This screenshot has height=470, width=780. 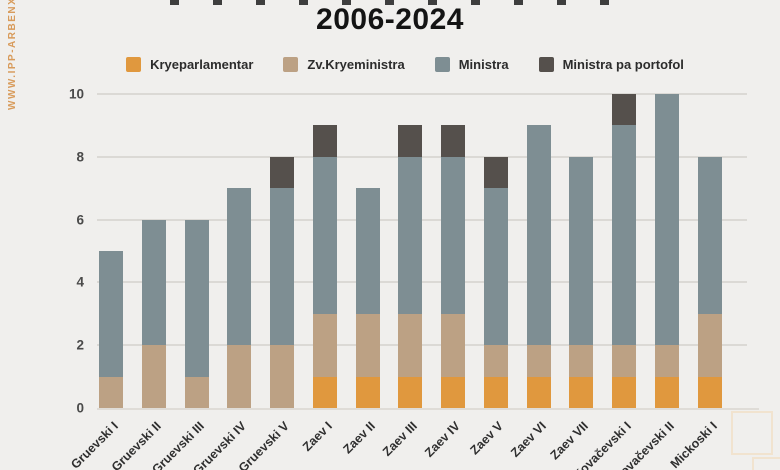 What do you see at coordinates (428, 409) in the screenshot?
I see `x-axis-line` at bounding box center [428, 409].